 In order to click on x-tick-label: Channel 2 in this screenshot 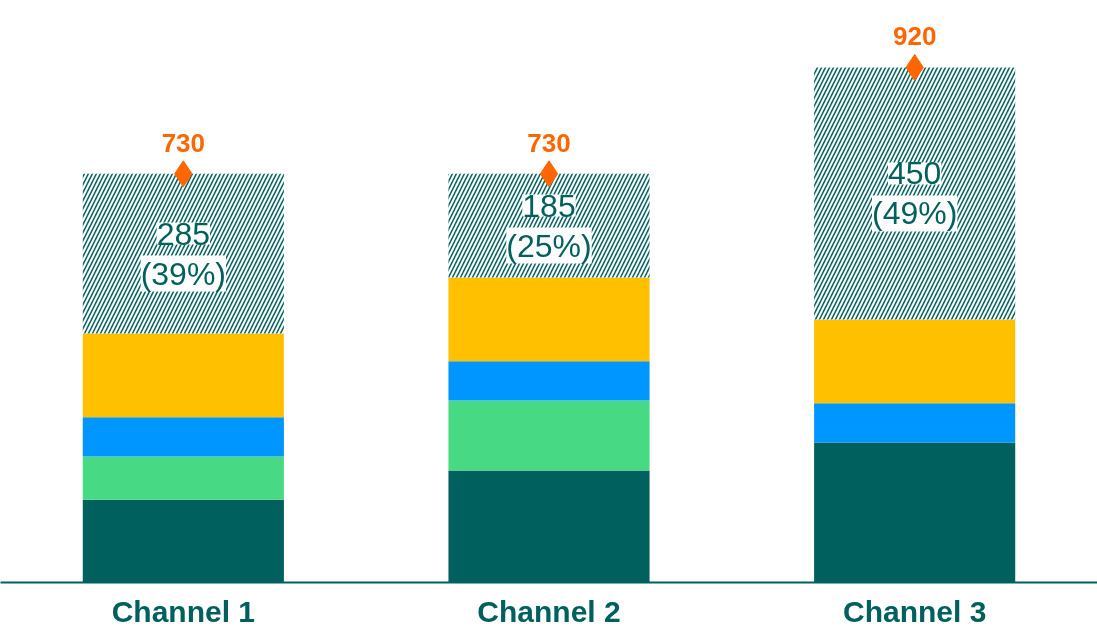, I will do `click(549, 611)`.